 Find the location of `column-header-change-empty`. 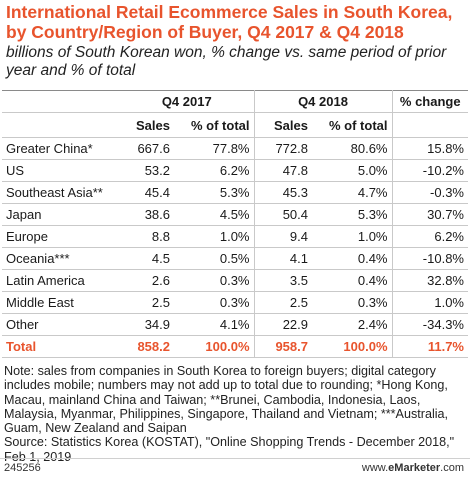

column-header-change-empty is located at coordinates (430, 125).